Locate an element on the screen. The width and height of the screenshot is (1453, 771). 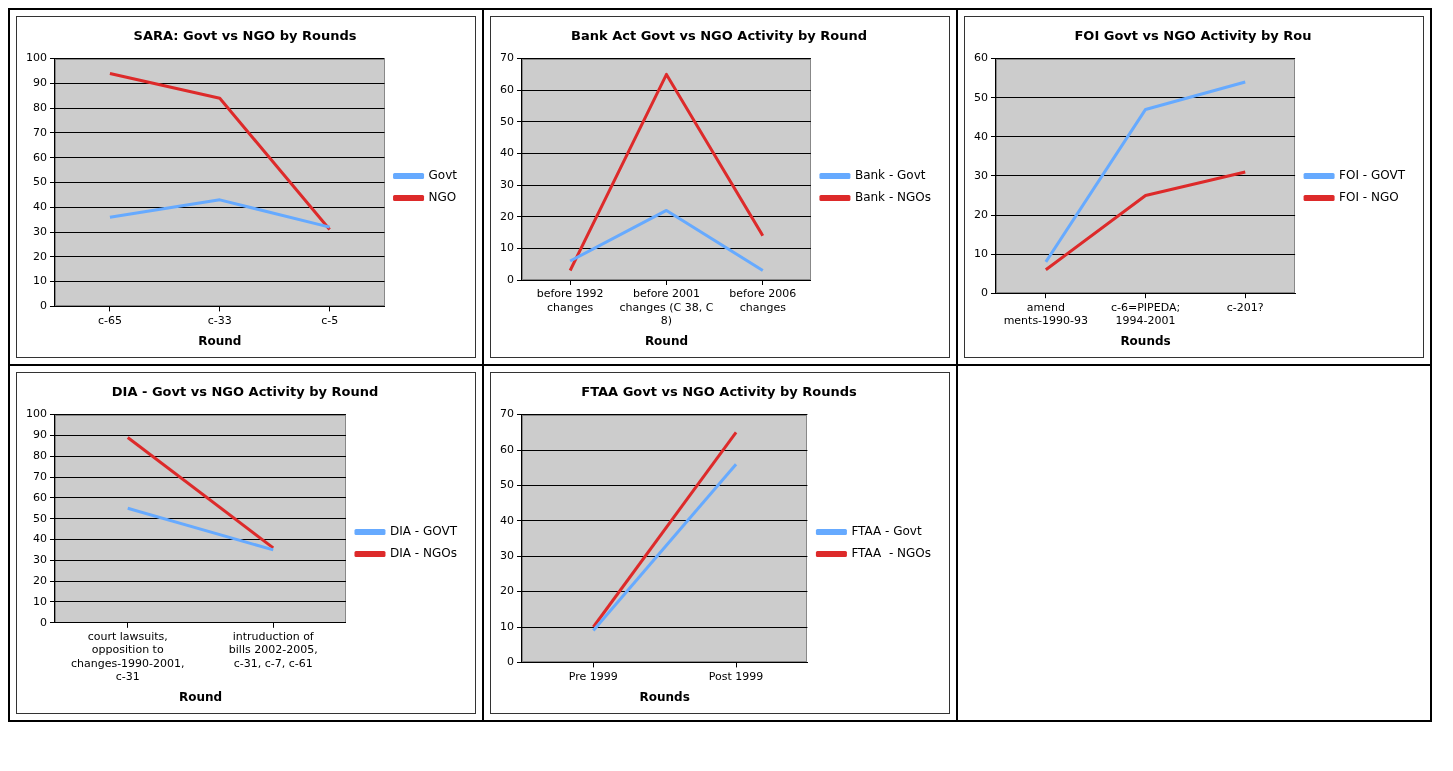
legend-label: DIA - NGOs is located at coordinates (423, 553).